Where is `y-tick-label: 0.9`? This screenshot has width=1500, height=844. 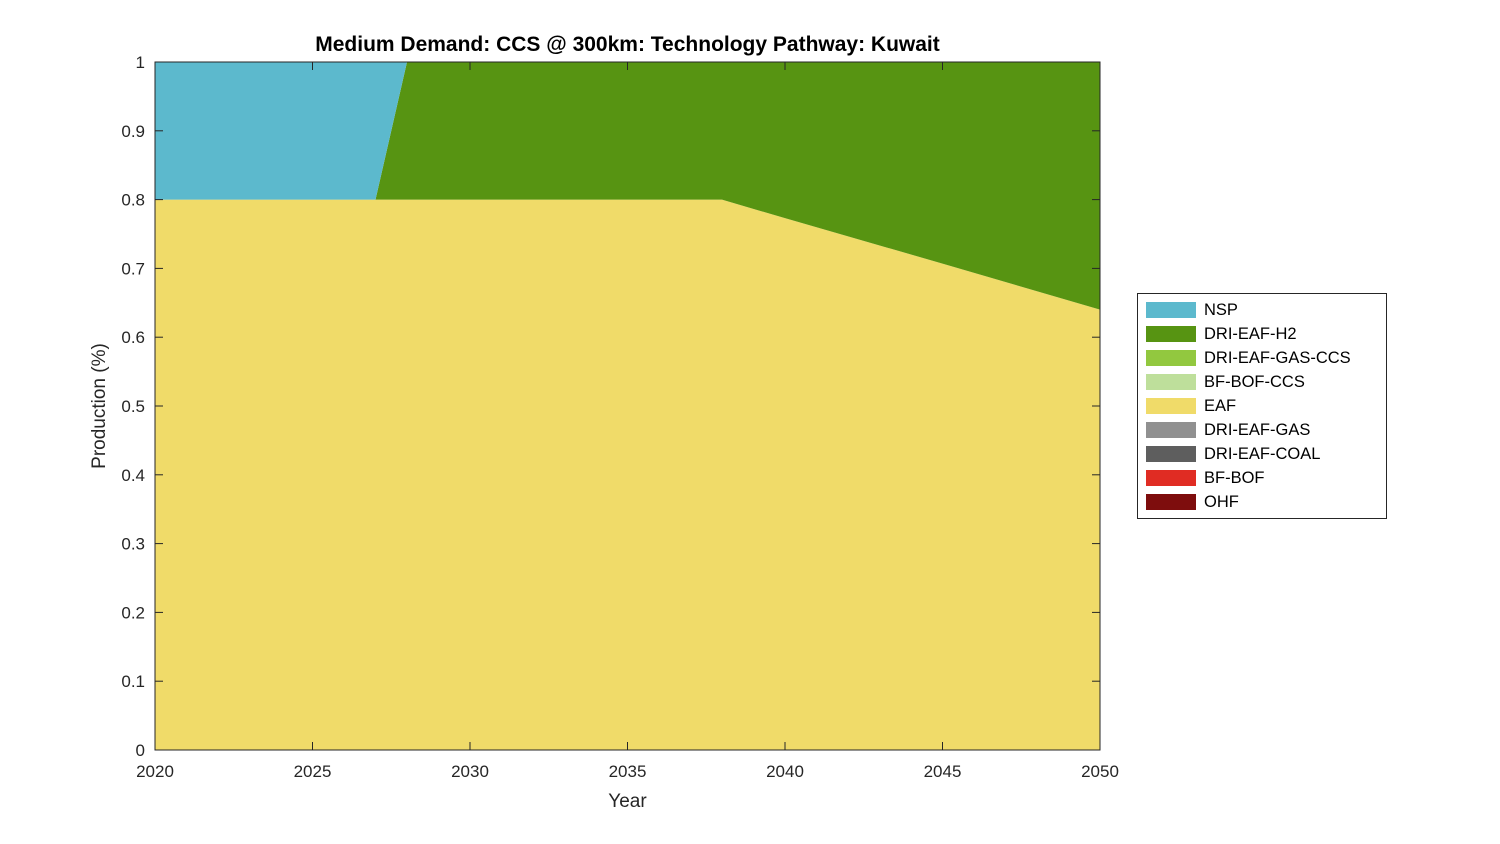 y-tick-label: 0.9 is located at coordinates (133, 131).